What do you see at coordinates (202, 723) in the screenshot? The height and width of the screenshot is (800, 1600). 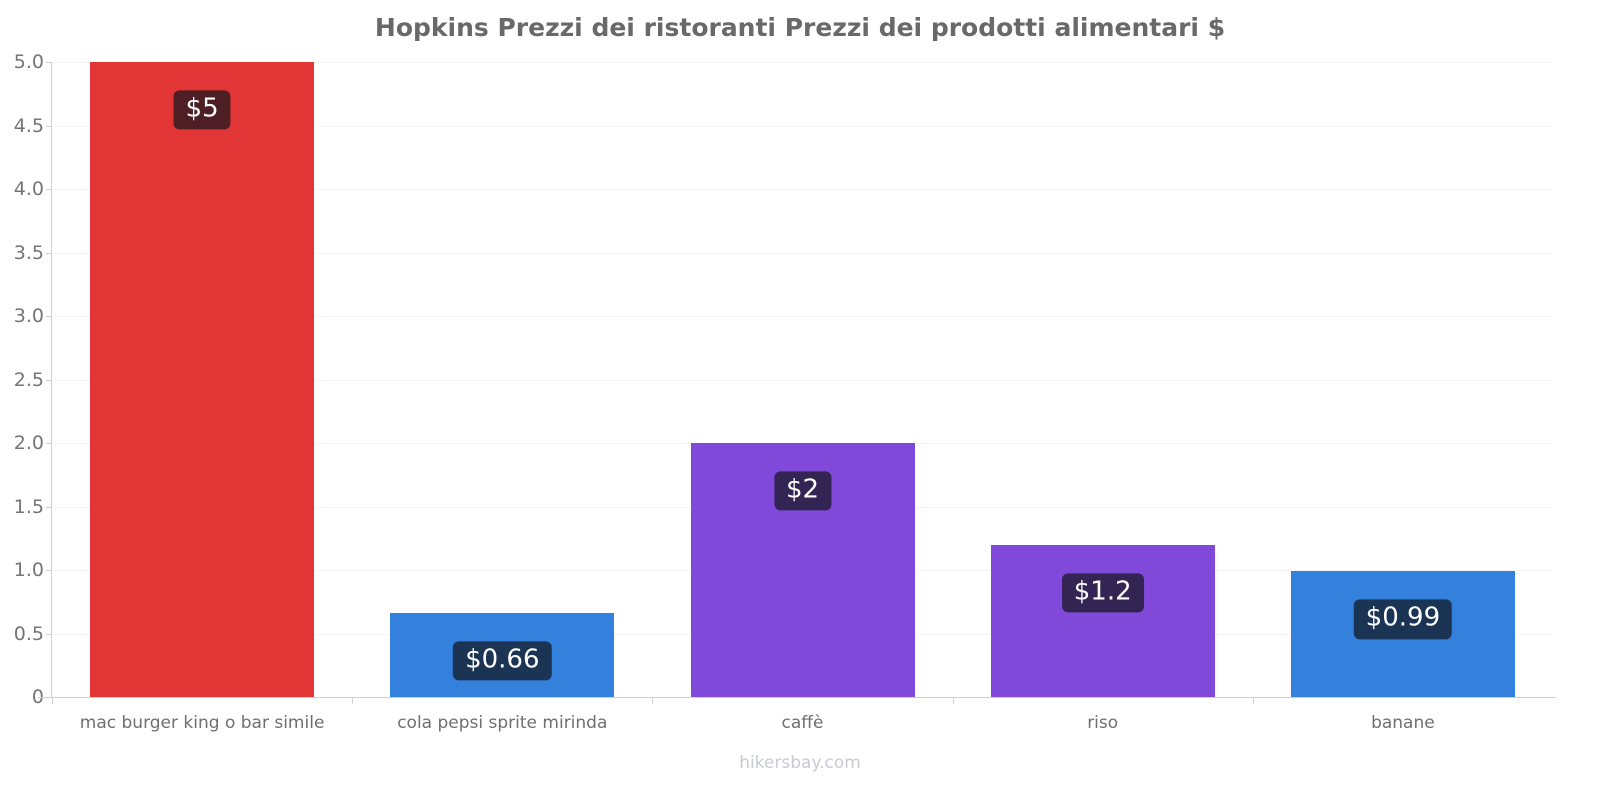 I see `x-axis-tick-label: mac burger king o bar simile` at bounding box center [202, 723].